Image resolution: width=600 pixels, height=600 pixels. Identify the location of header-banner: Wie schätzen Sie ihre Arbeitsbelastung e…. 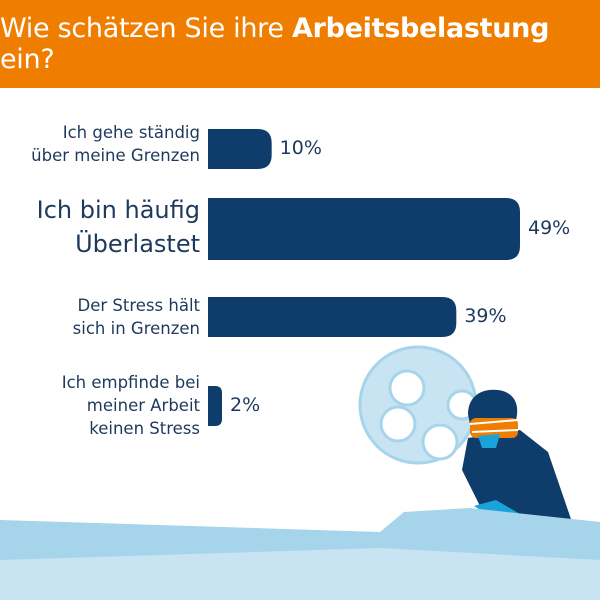
(300, 44).